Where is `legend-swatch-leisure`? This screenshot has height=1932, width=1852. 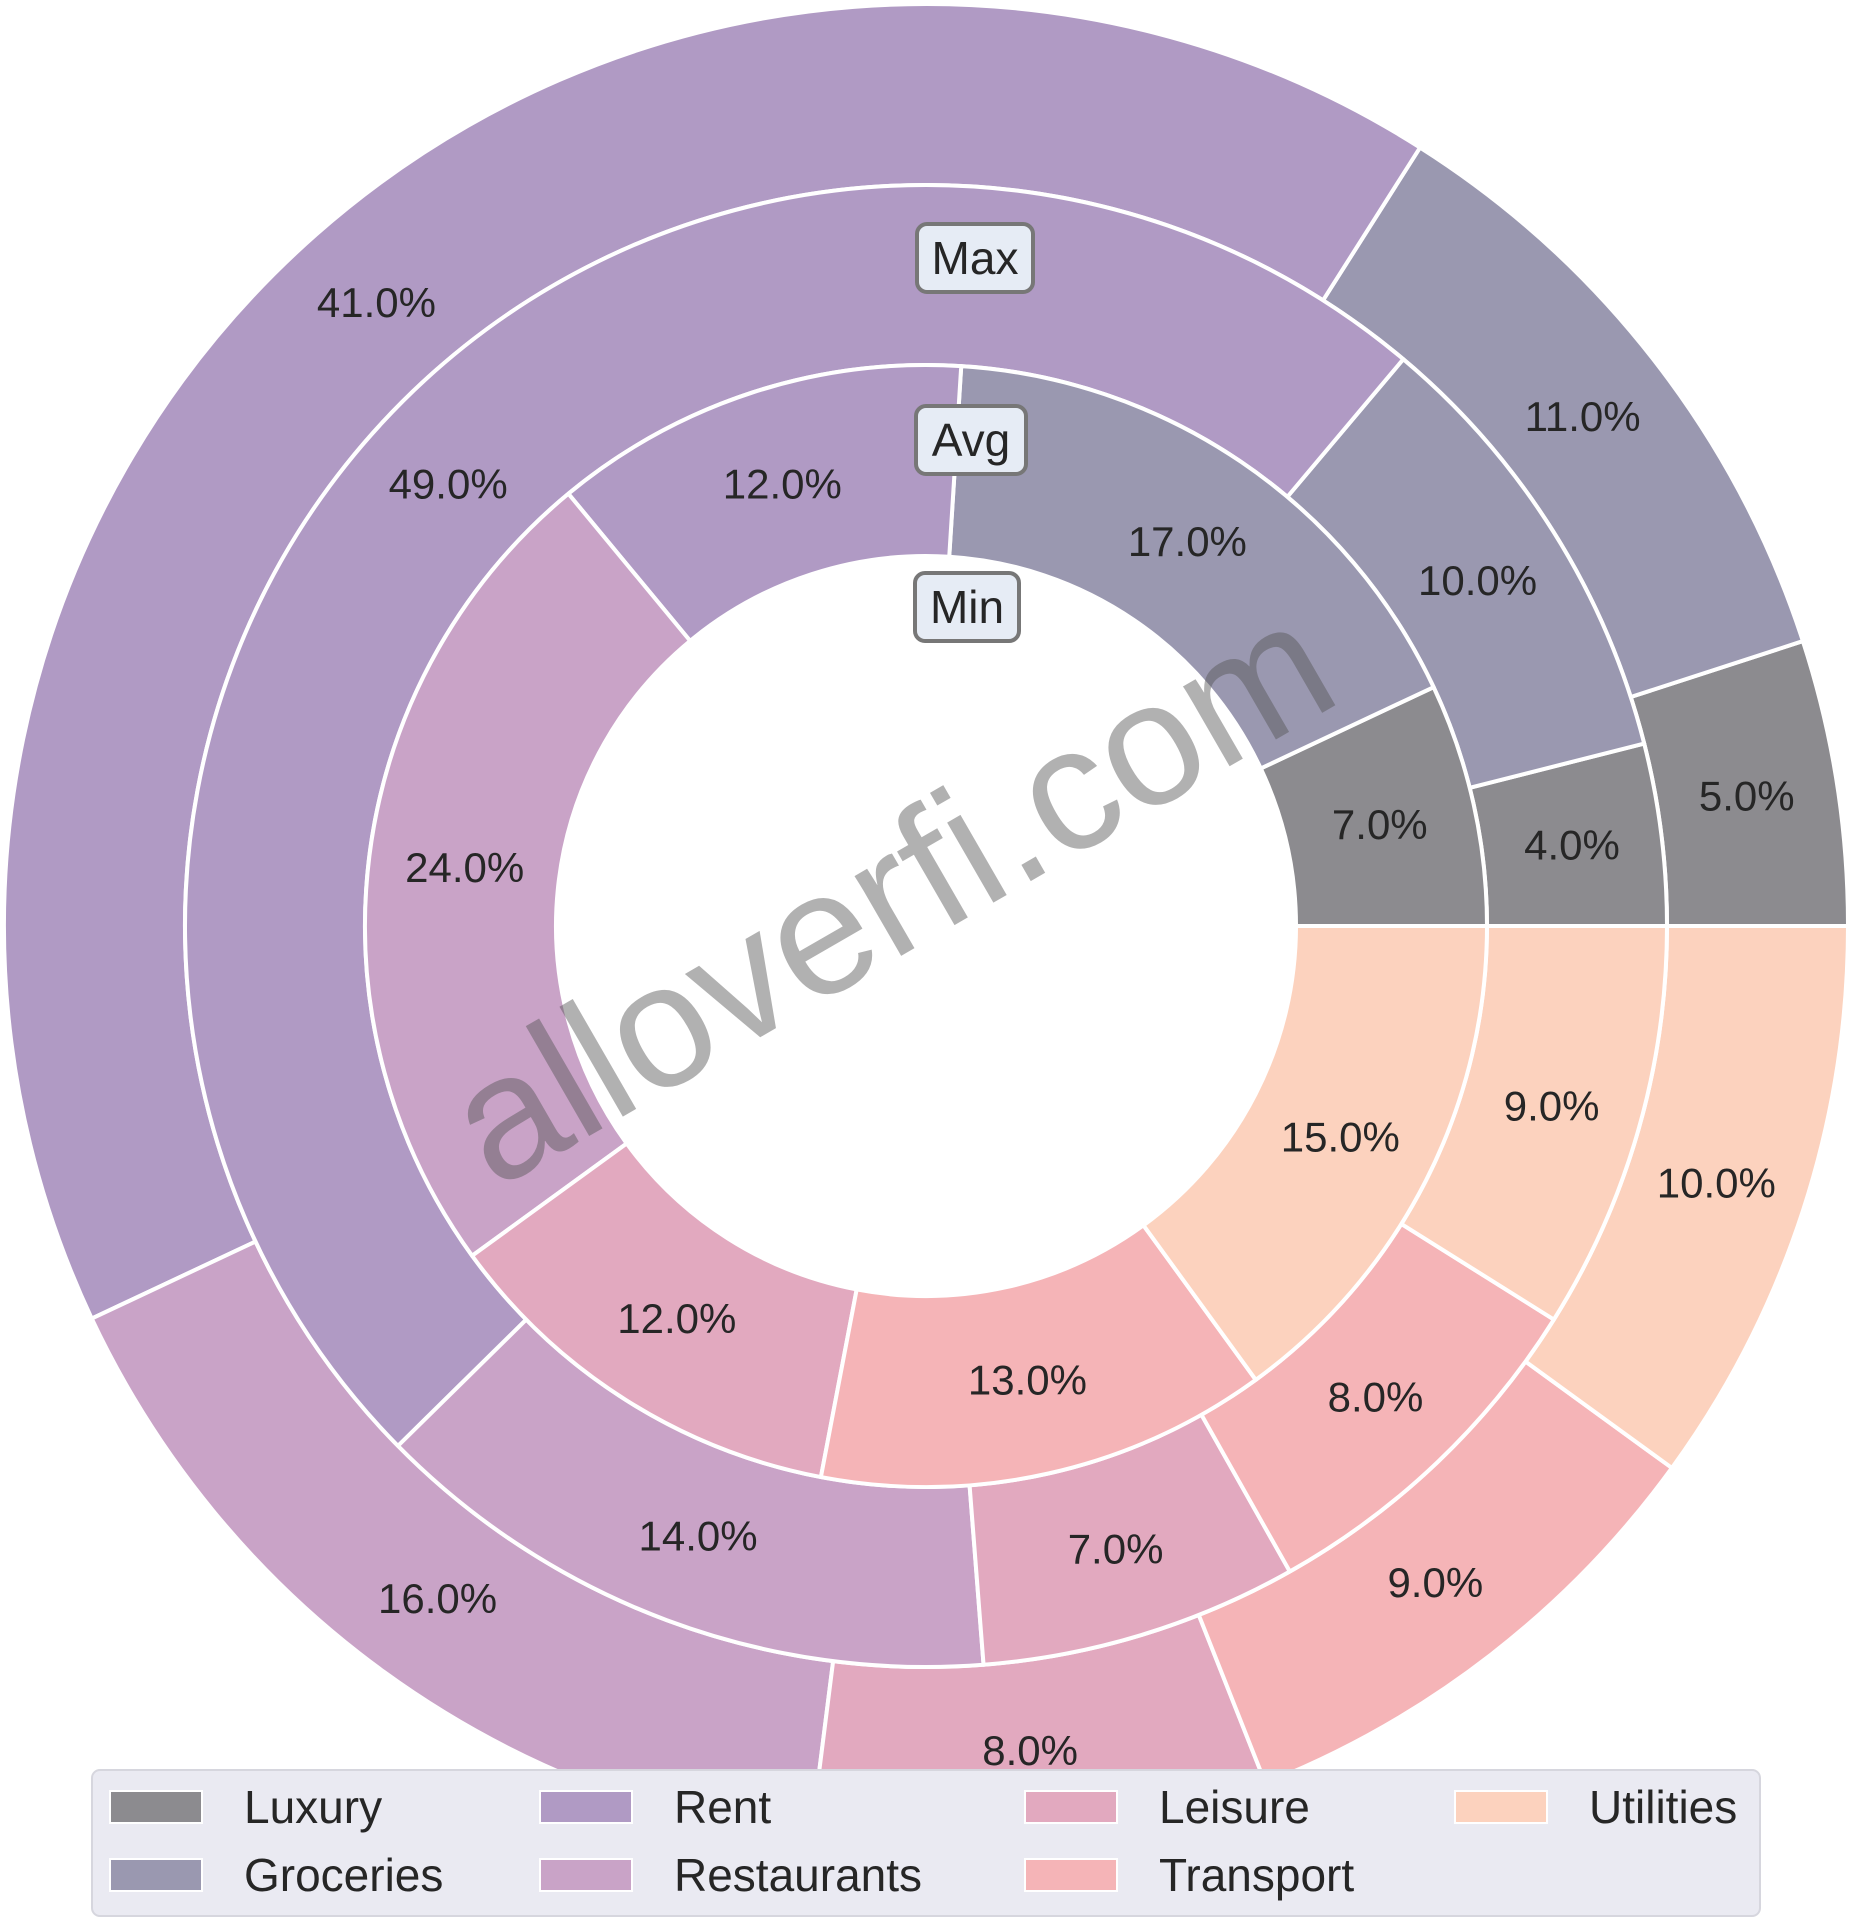
legend-swatch-leisure is located at coordinates (1071, 1807).